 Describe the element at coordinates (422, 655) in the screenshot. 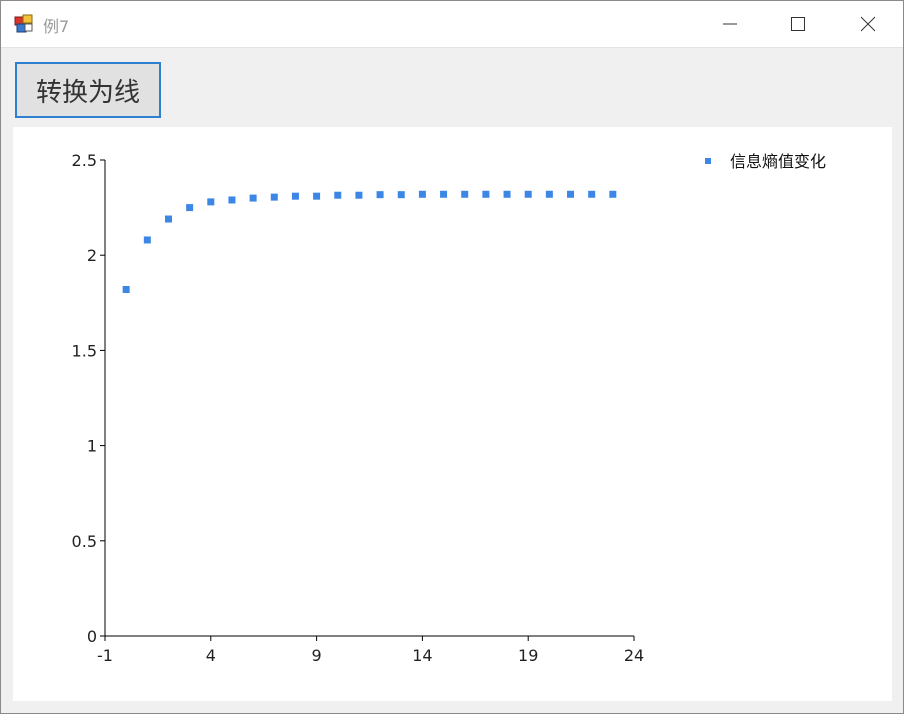

I see `x-tick-label: 14` at that location.